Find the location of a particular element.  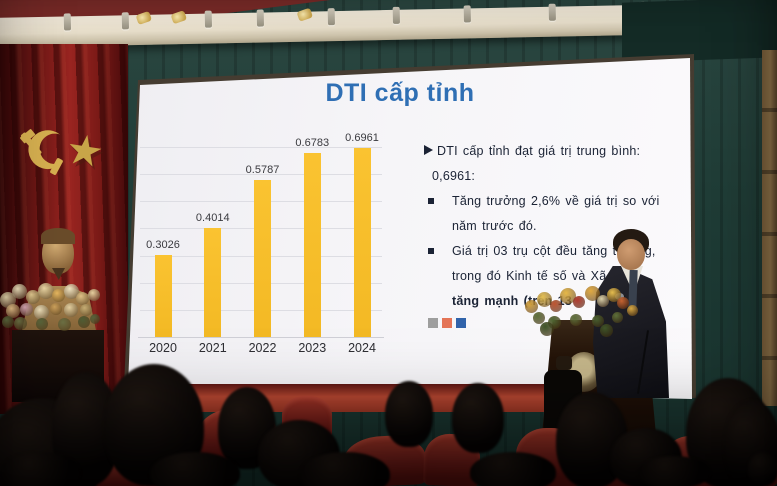

chart-value-label: 0.6961 is located at coordinates (362, 138).